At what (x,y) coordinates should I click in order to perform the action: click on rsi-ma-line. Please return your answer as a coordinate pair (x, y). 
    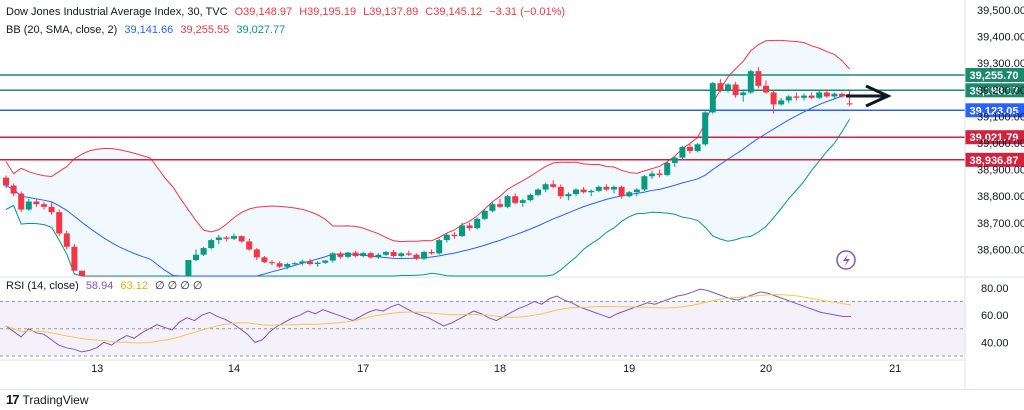
    Looking at the image, I should click on (428, 319).